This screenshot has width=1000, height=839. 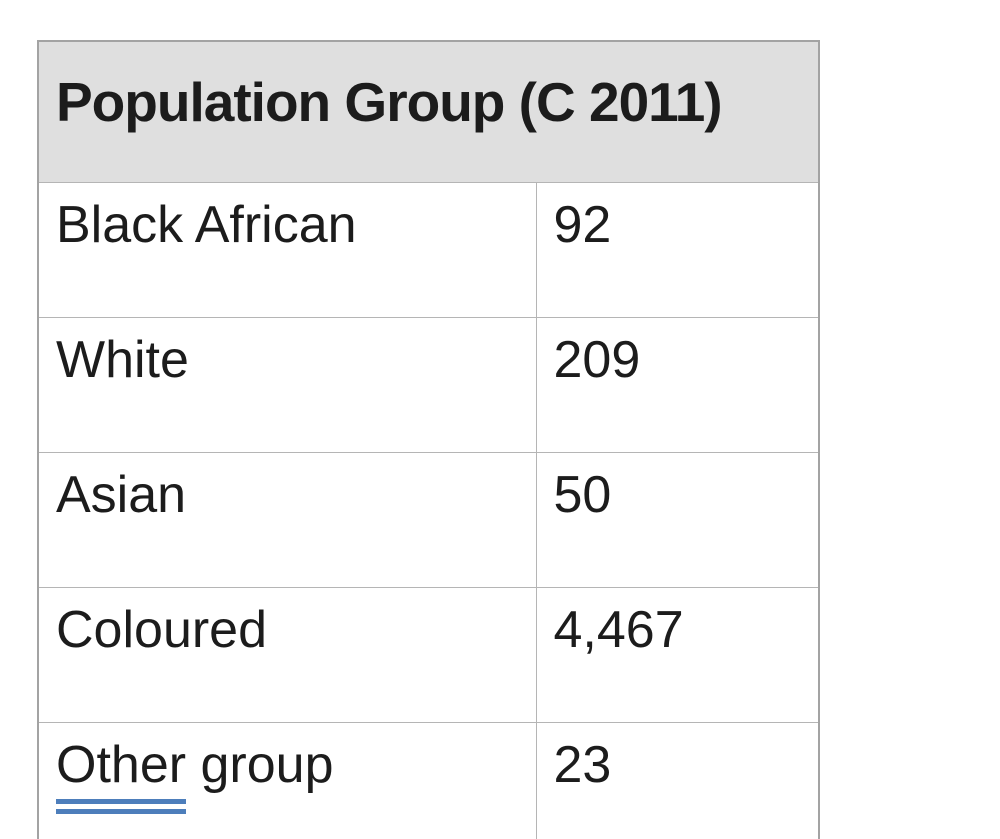 I want to click on table-header-row: Population Group (C 2011), so click(x=428, y=111).